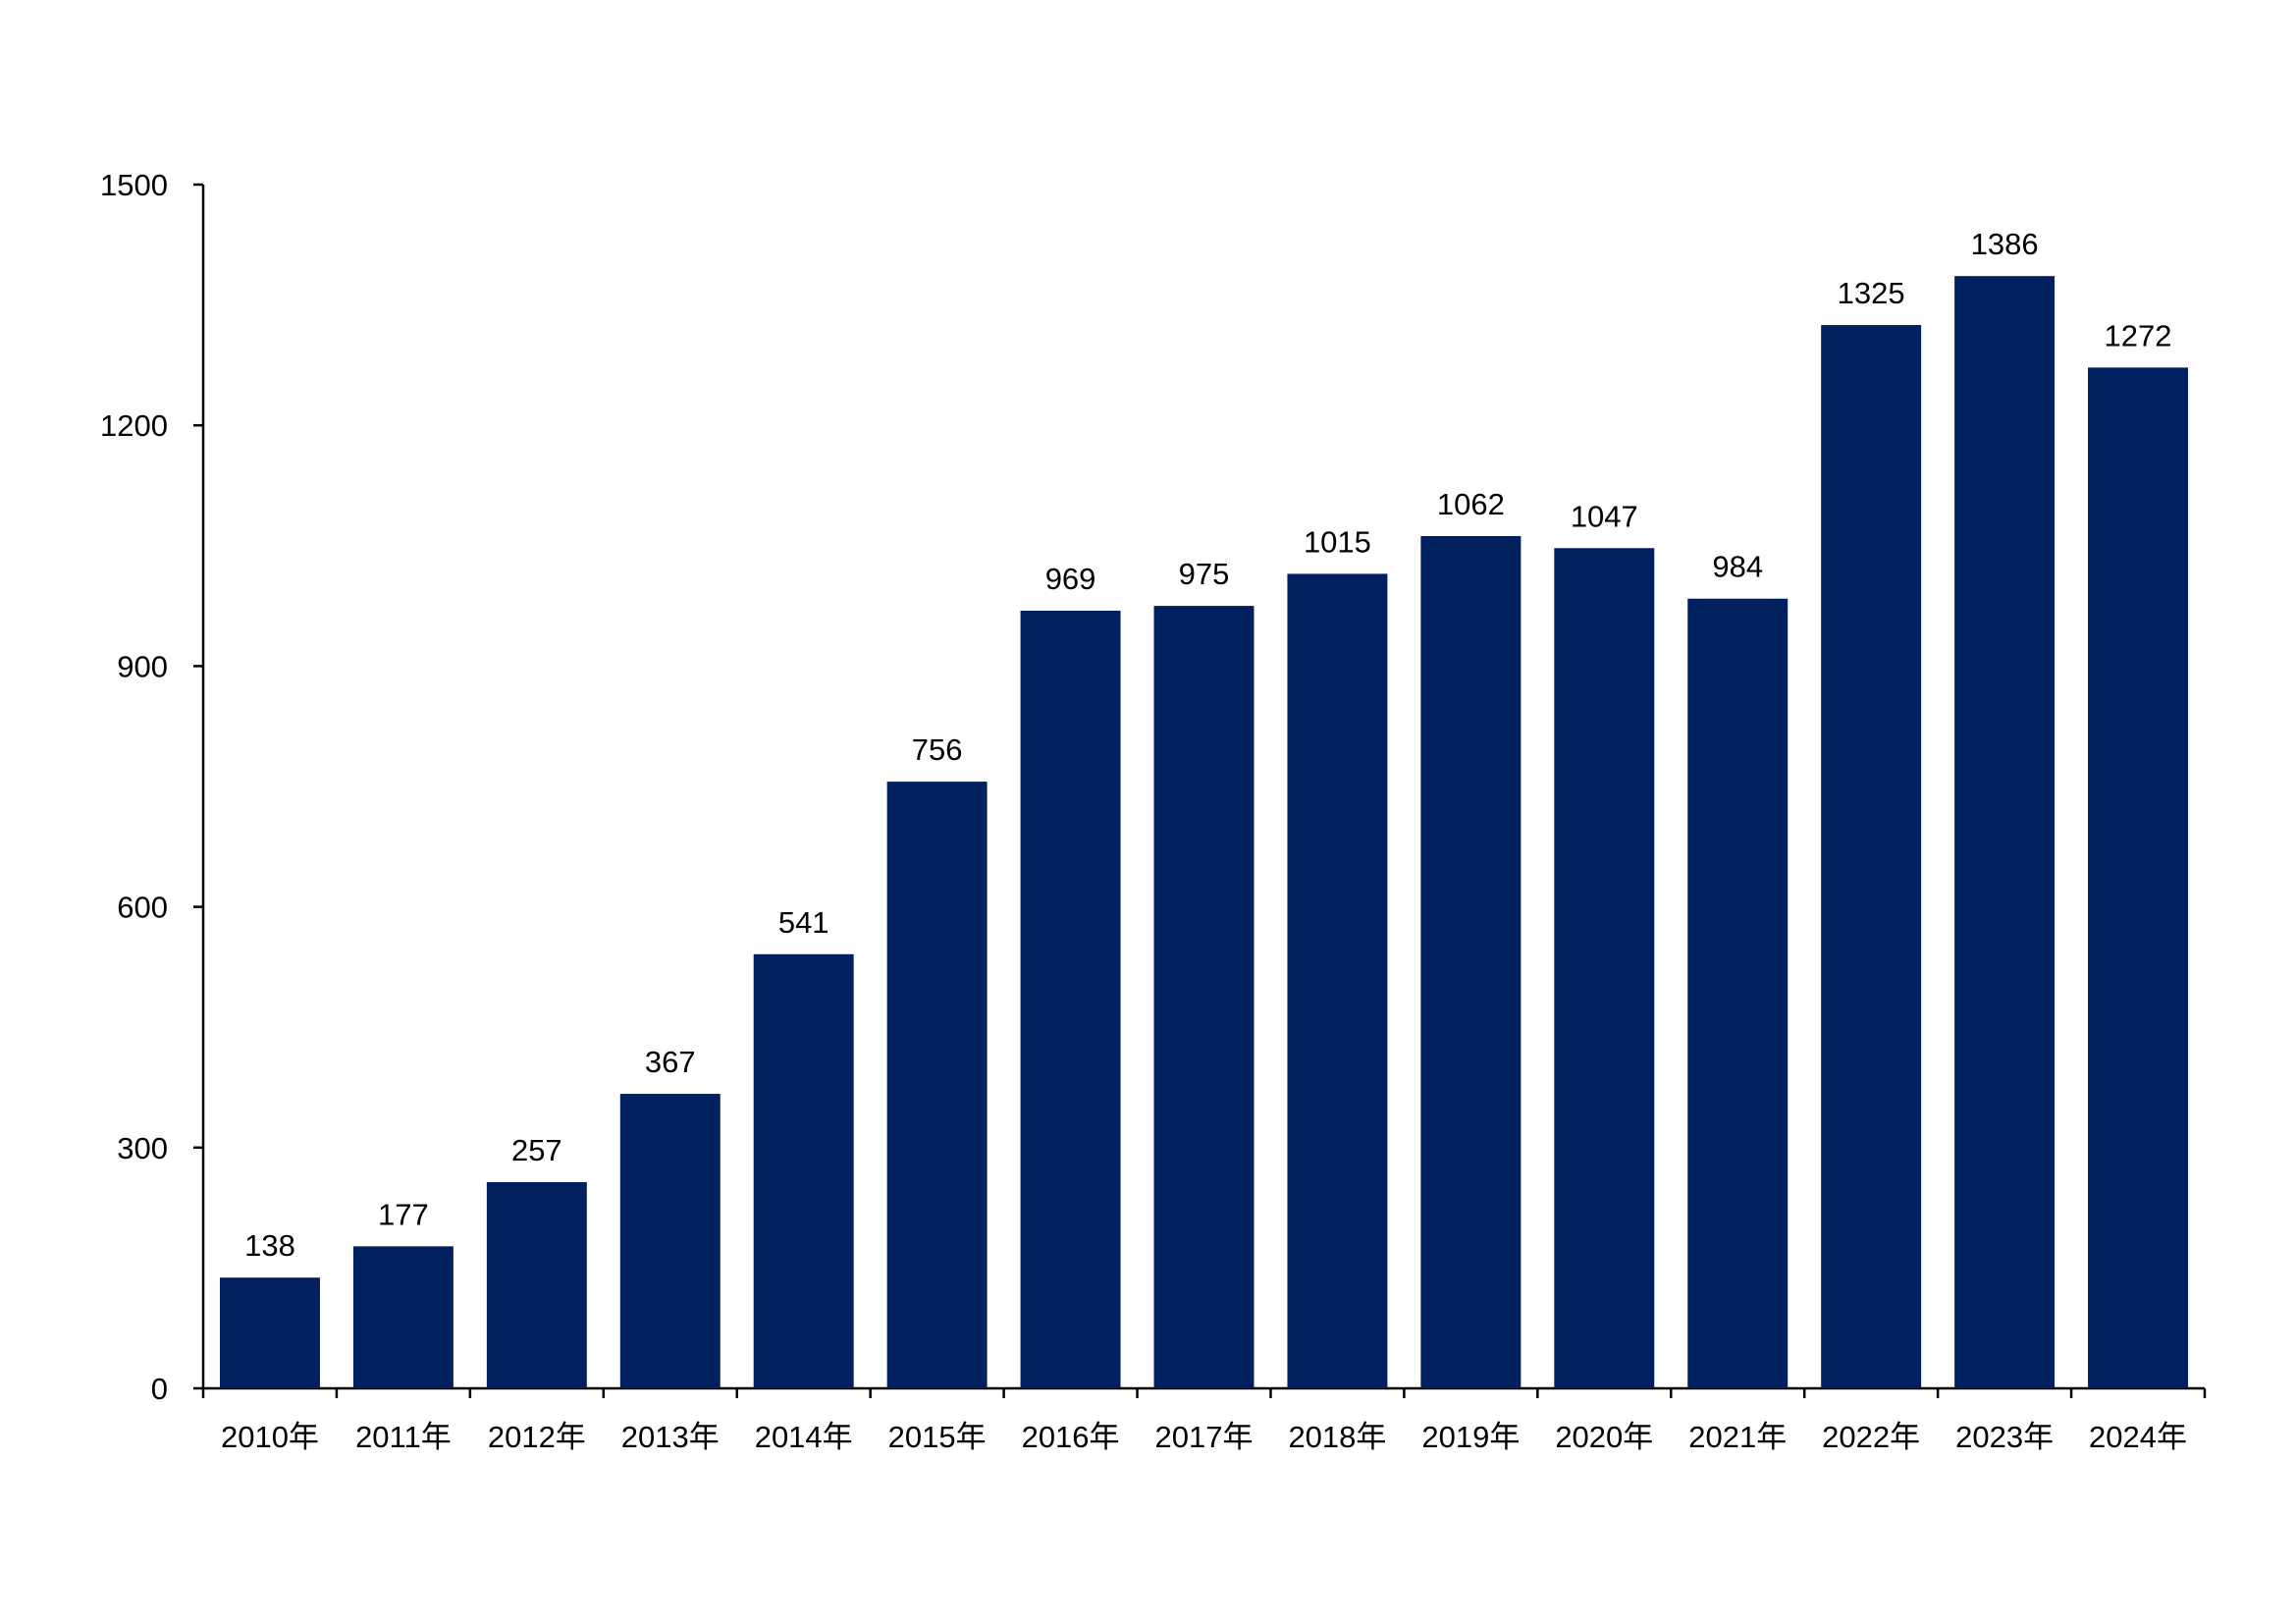 The height and width of the screenshot is (1624, 2296). What do you see at coordinates (1737, 1437) in the screenshot?
I see `x-tick-label: 2021年` at bounding box center [1737, 1437].